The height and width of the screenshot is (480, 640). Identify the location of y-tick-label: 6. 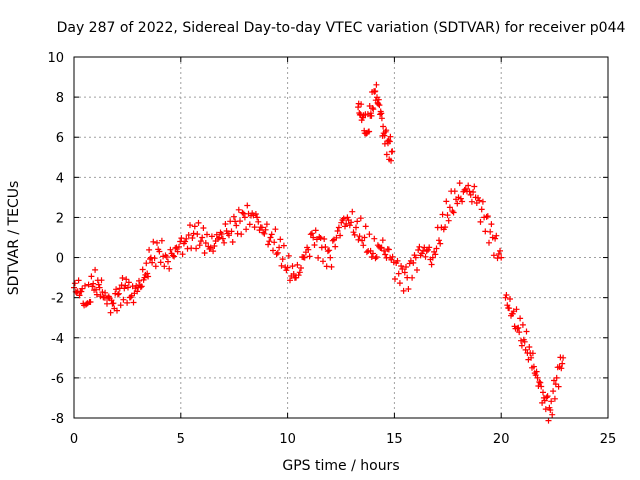
(60, 138).